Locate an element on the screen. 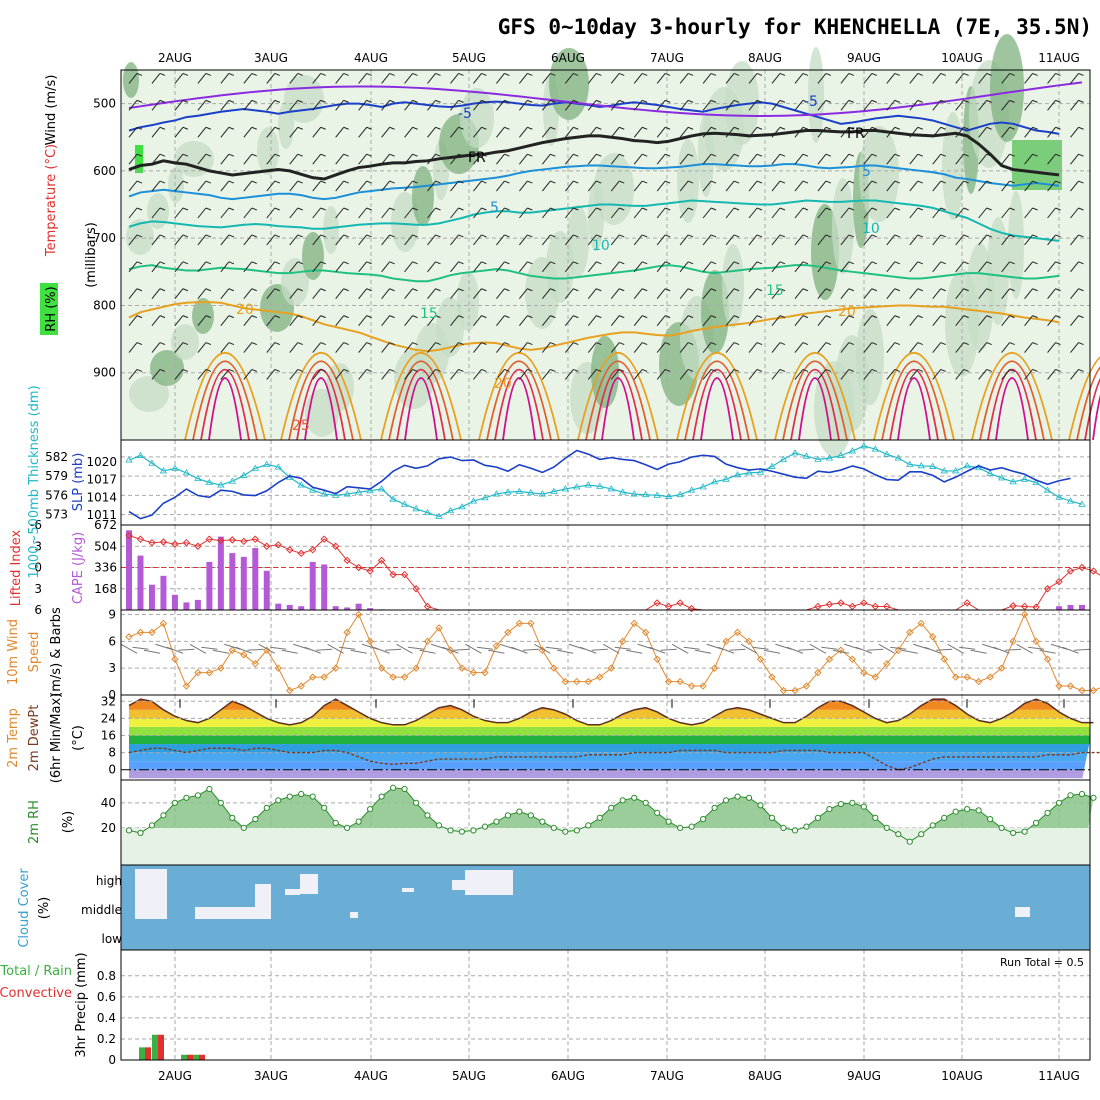 This screenshot has height=1100, width=1100. temp-line is located at coordinates (611, 712).